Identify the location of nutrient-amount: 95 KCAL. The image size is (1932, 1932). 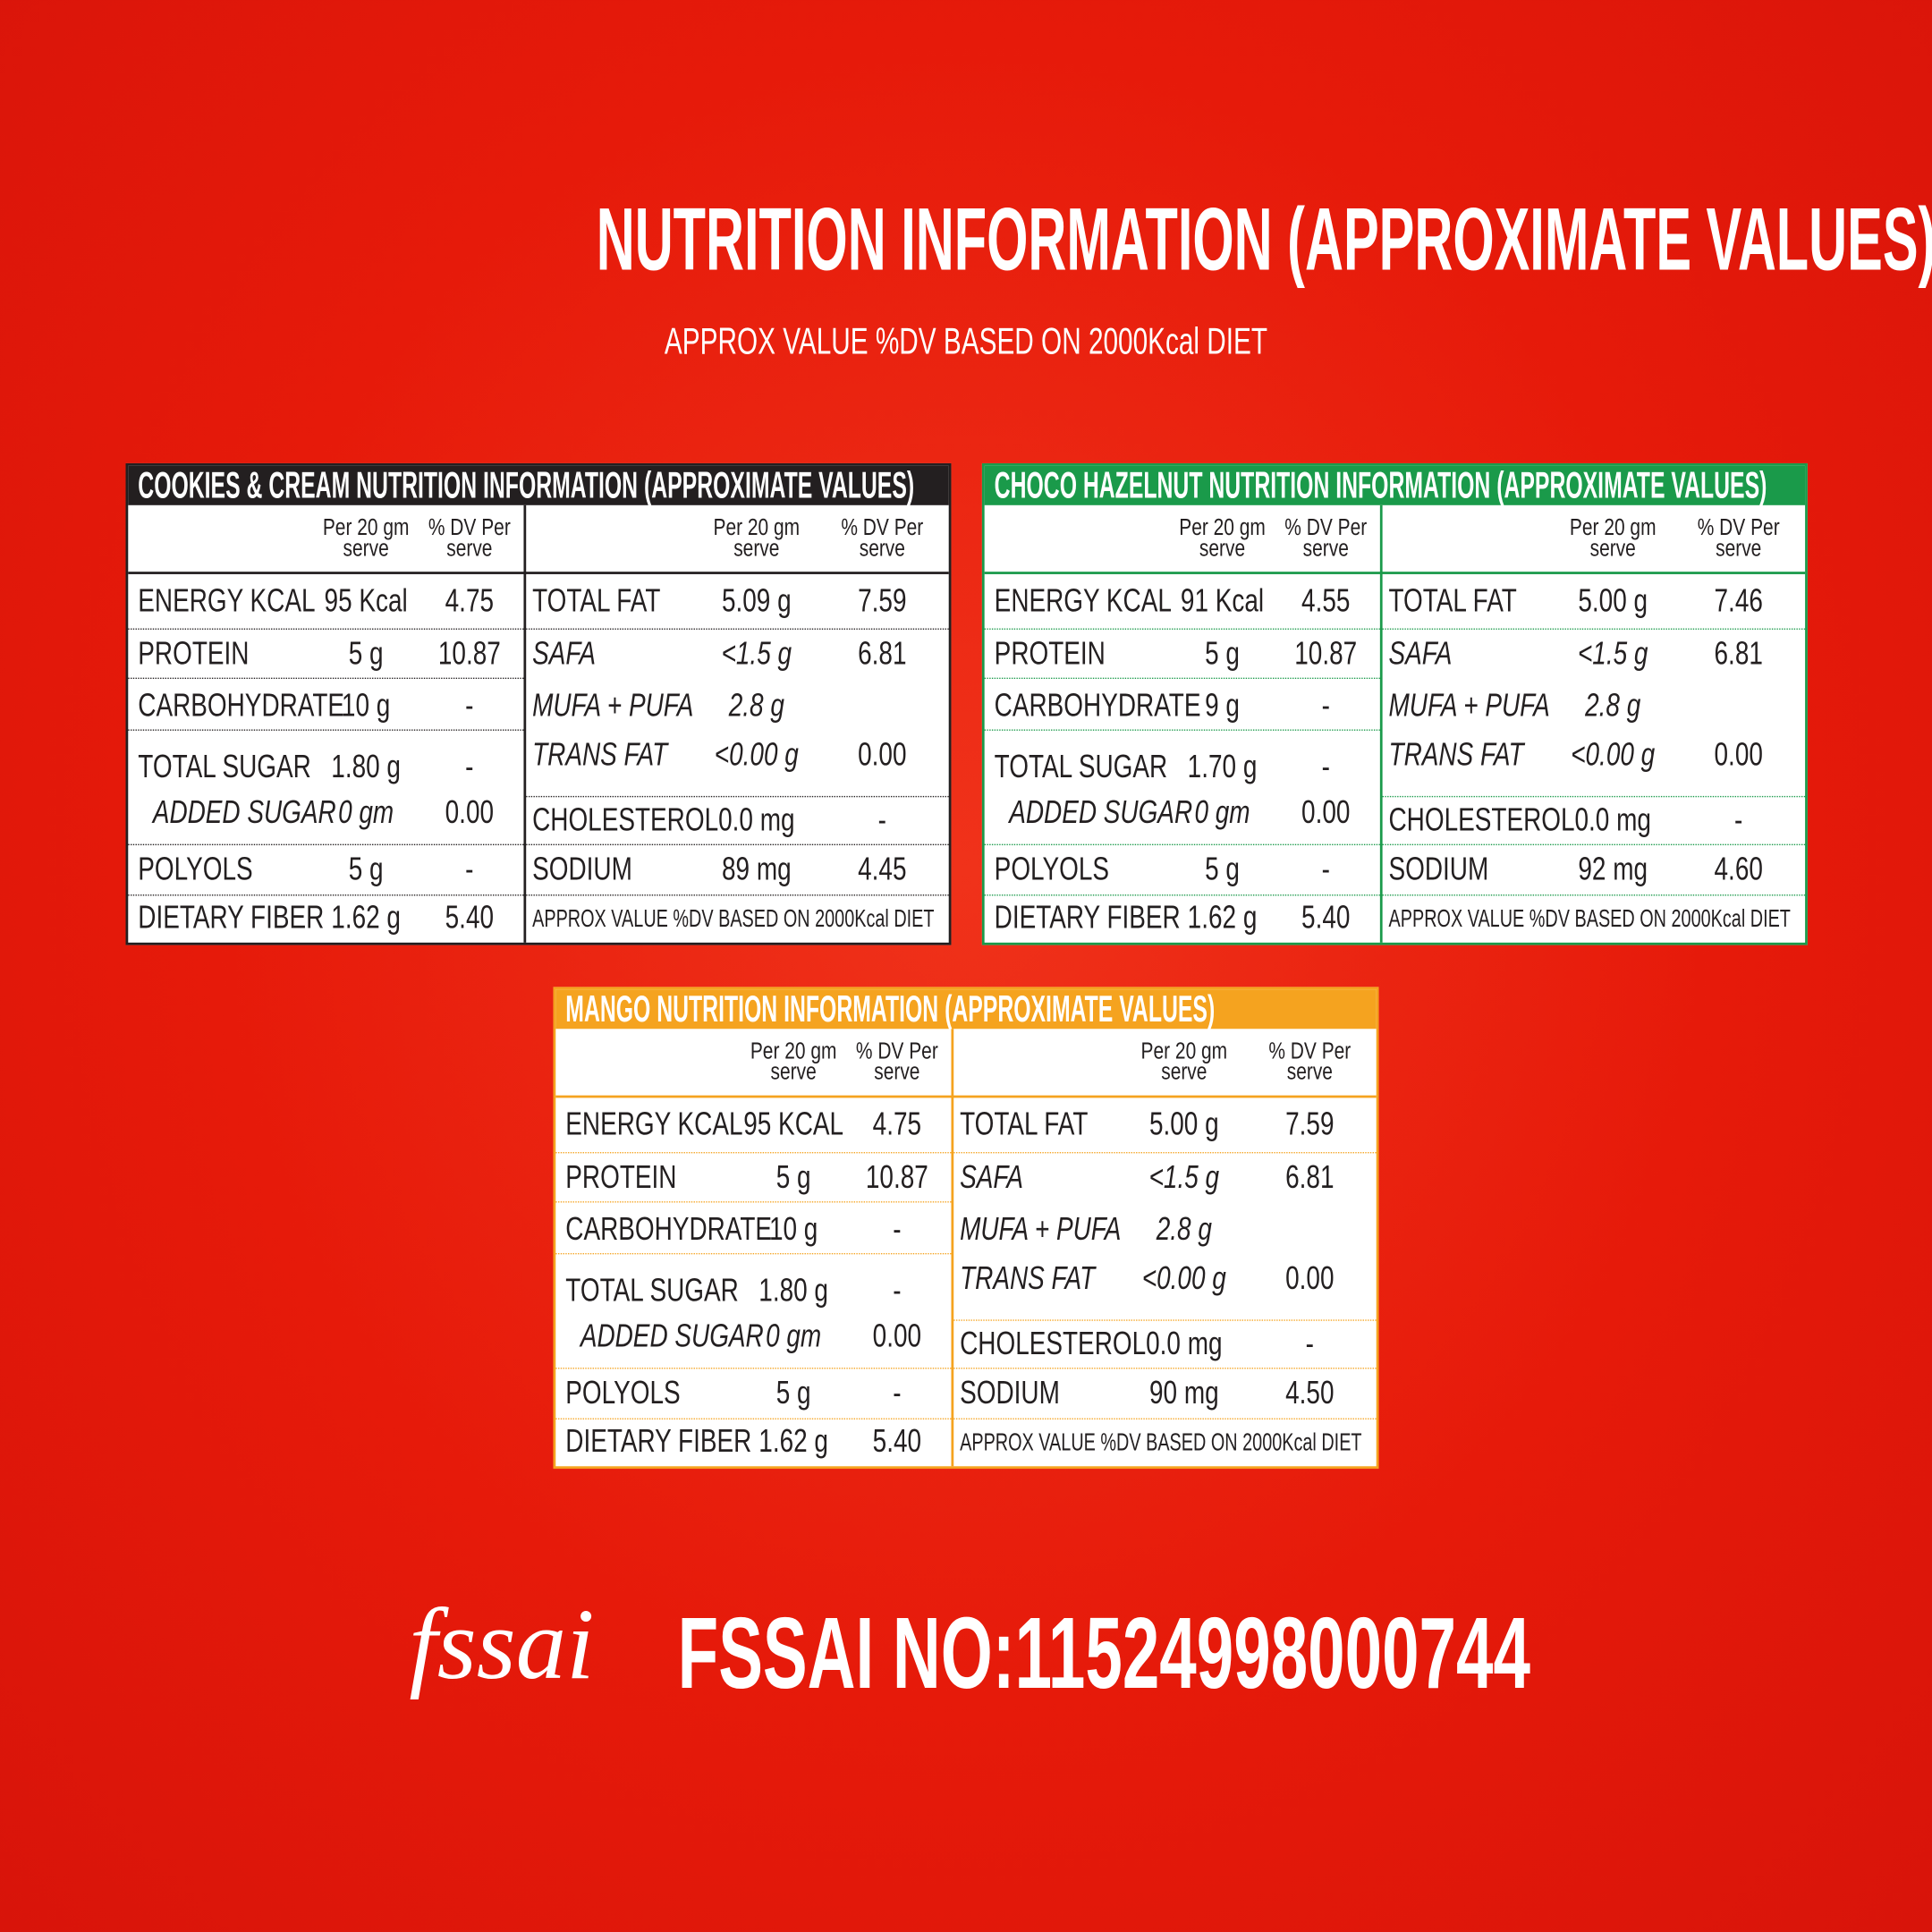
(793, 1123).